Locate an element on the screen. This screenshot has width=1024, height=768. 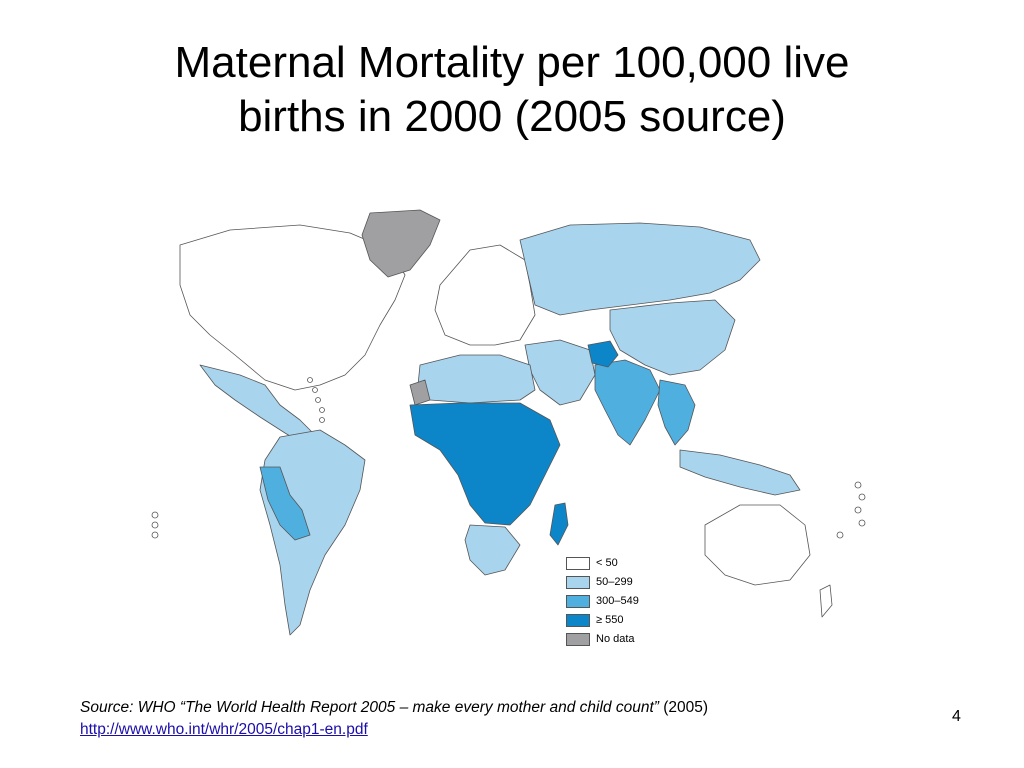
region-indonesia is located at coordinates (740, 472).